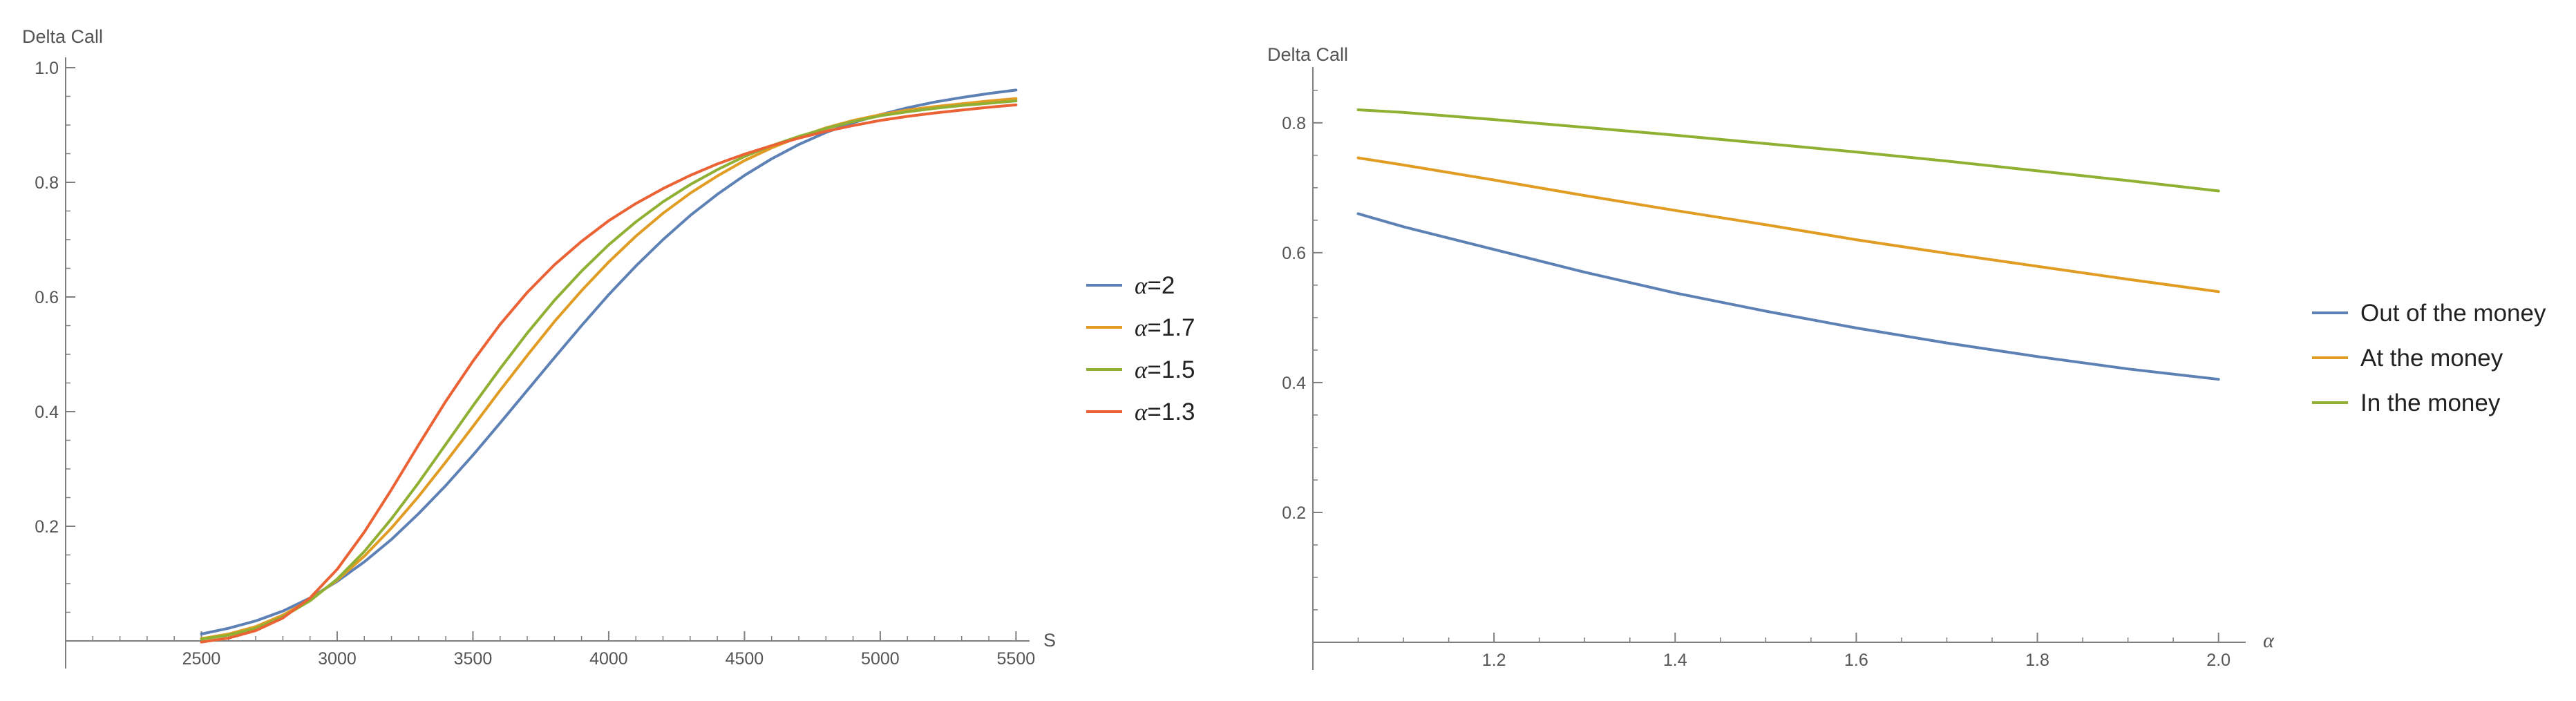 The image size is (2576, 701). I want to click on svg-text: α=1.3, so click(1165, 411).